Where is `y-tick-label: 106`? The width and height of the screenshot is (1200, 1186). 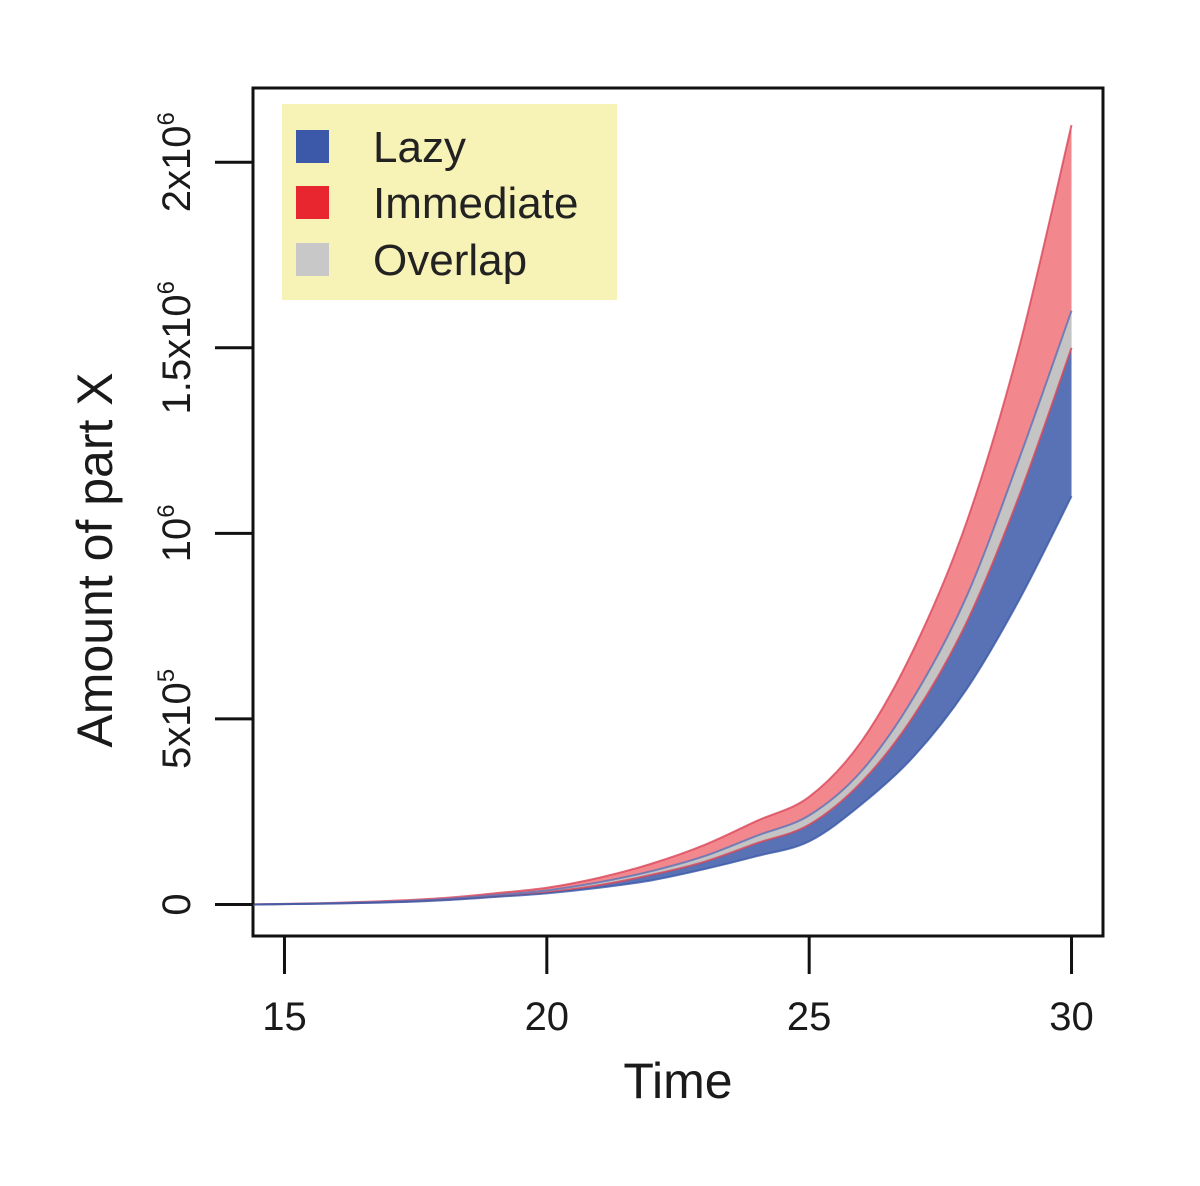
y-tick-label: 106 is located at coordinates (176, 533).